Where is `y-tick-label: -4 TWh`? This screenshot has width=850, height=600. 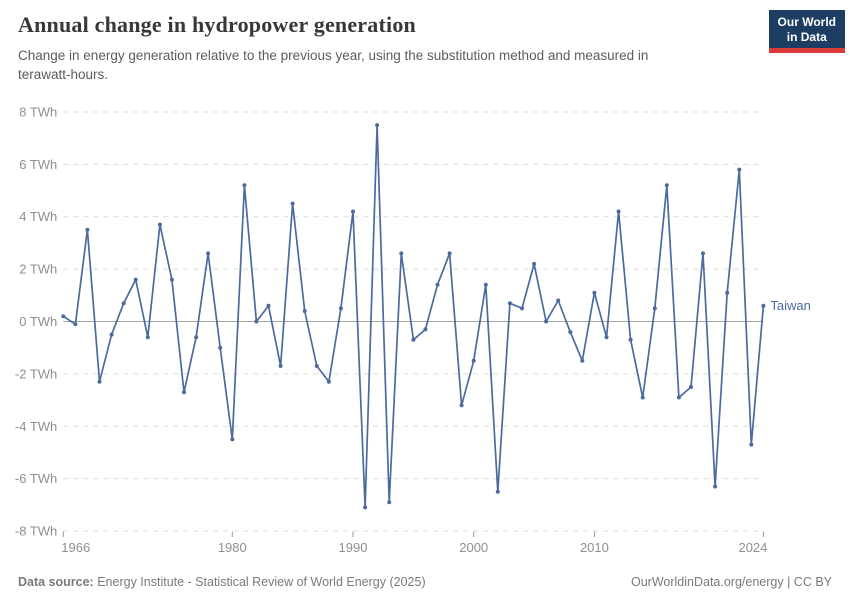 y-tick-label: -4 TWh is located at coordinates (36, 426).